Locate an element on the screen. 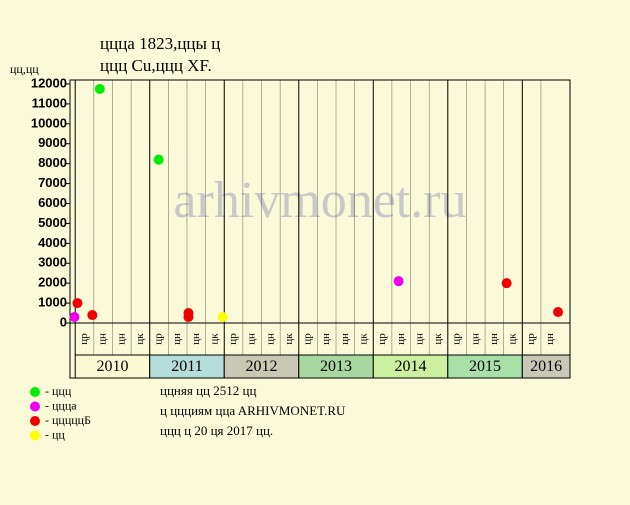 Image resolution: width=630 pixels, height=505 pixels. y-tick-label: 5000 is located at coordinates (52, 222).